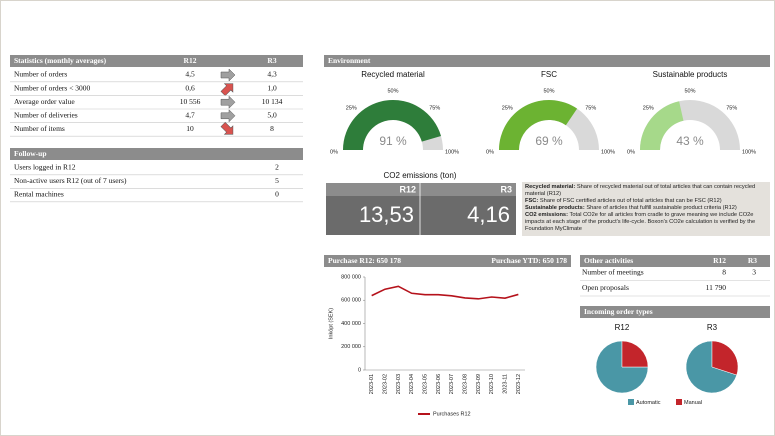 Image resolution: width=775 pixels, height=436 pixels. What do you see at coordinates (351, 301) in the screenshot?
I see `y-tick-label: 600 000` at bounding box center [351, 301].